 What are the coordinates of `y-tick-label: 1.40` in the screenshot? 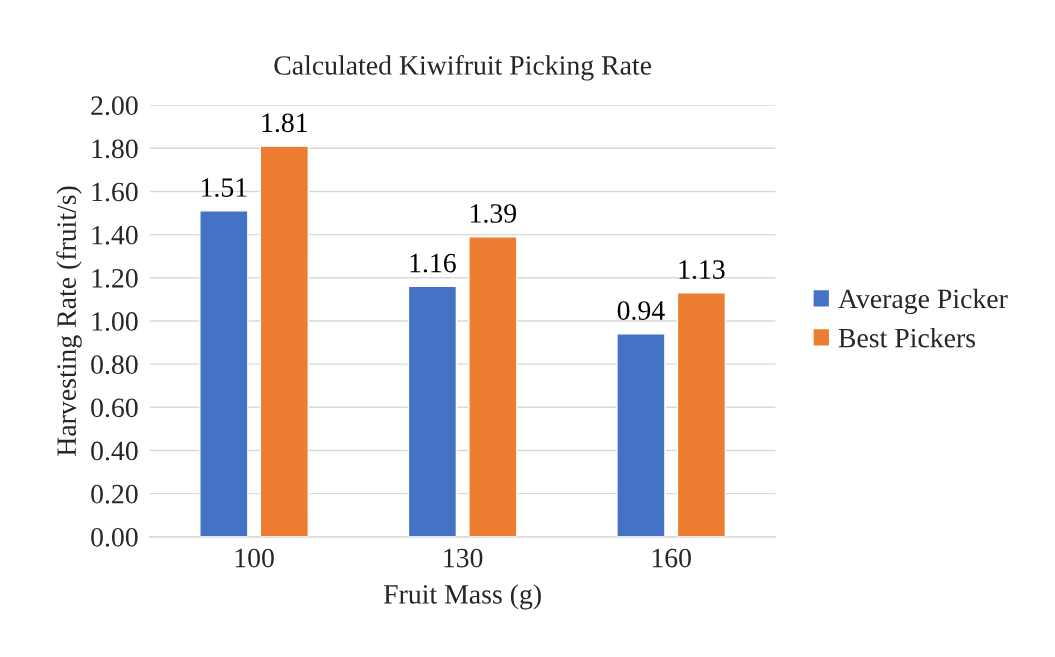 It's located at (115, 235).